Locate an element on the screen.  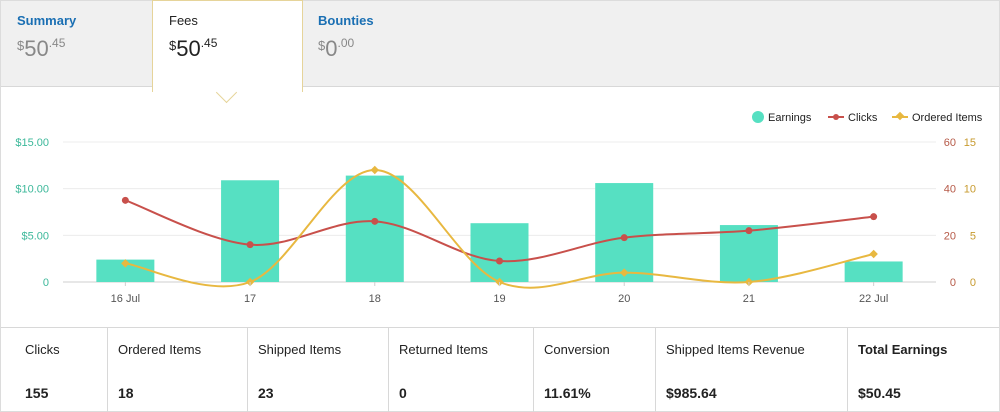
tab-summary: Summary $50.45 is located at coordinates (77, 43).